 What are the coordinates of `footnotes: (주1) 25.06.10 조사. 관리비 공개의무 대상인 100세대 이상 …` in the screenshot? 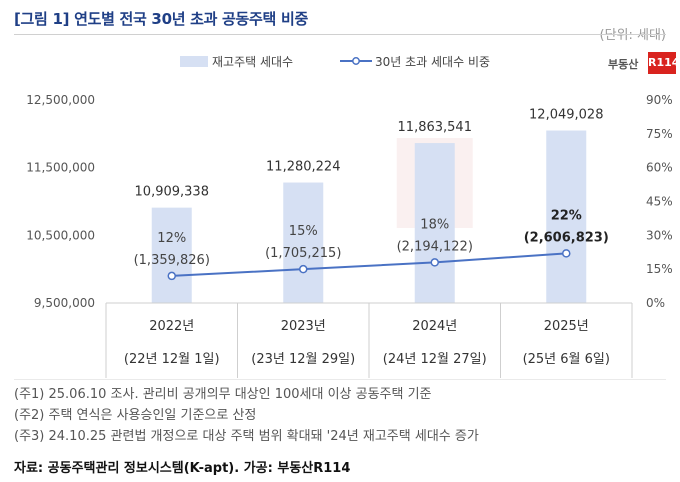 It's located at (246, 415).